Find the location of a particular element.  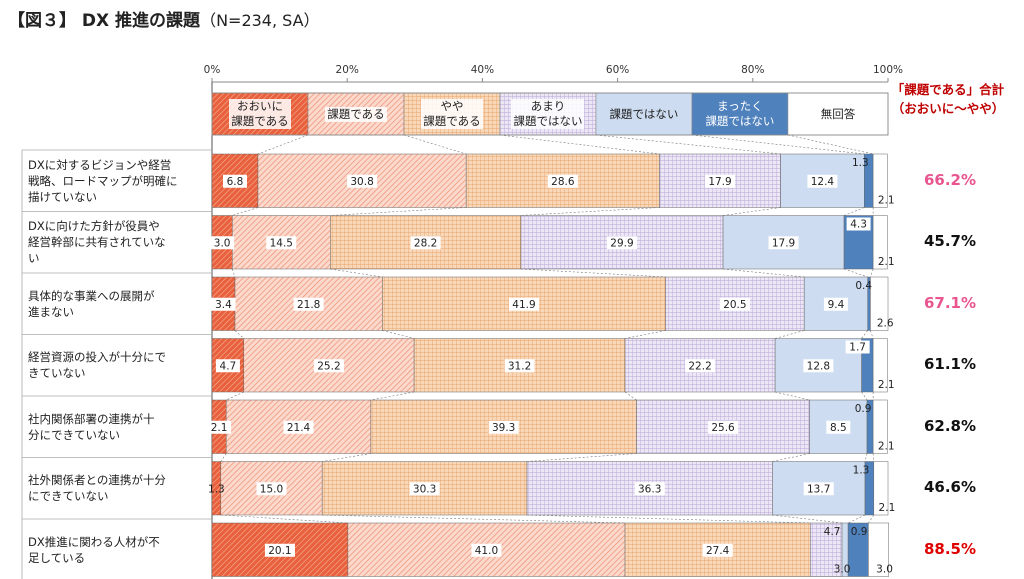

category-label-line: 分にできていない is located at coordinates (74, 434).